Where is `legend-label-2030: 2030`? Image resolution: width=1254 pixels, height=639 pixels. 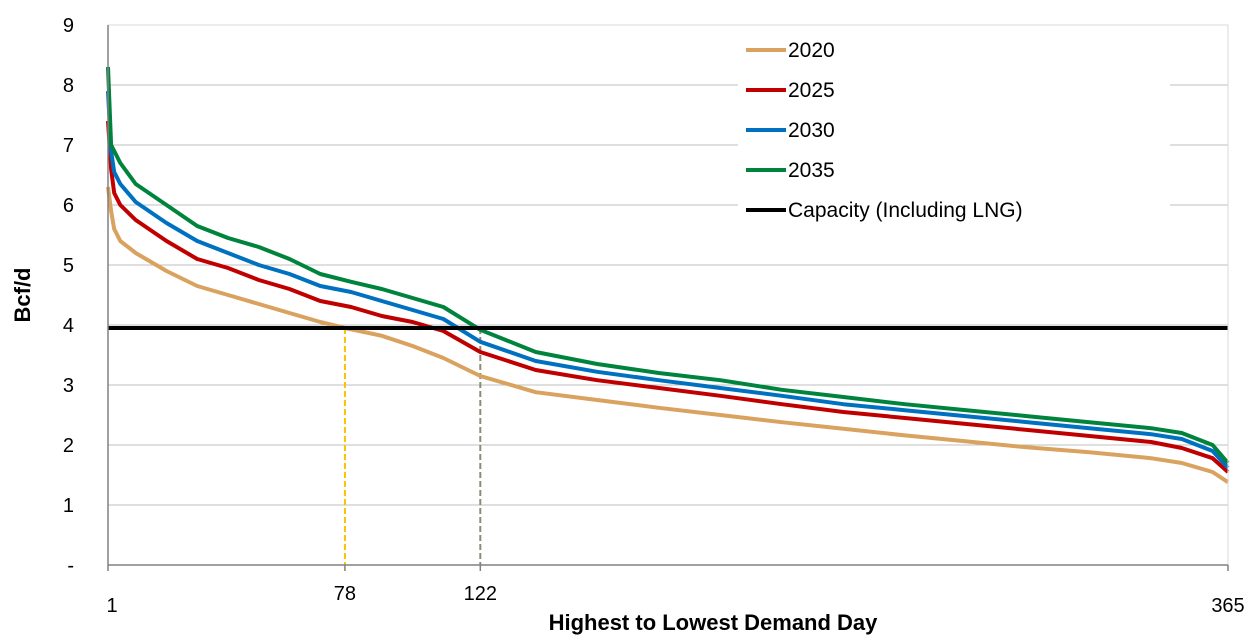
legend-label-2030: 2030 is located at coordinates (811, 130).